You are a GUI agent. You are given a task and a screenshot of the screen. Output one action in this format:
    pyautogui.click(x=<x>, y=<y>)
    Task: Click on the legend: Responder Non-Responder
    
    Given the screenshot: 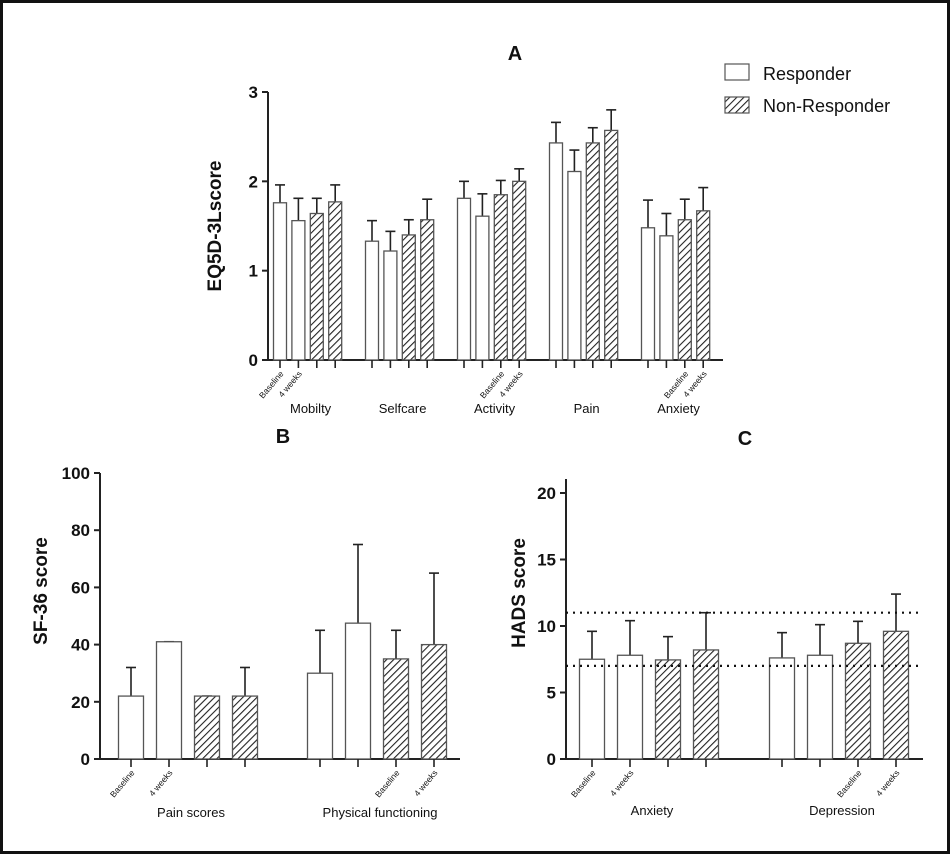 What is the action you would take?
    pyautogui.click(x=807, y=89)
    